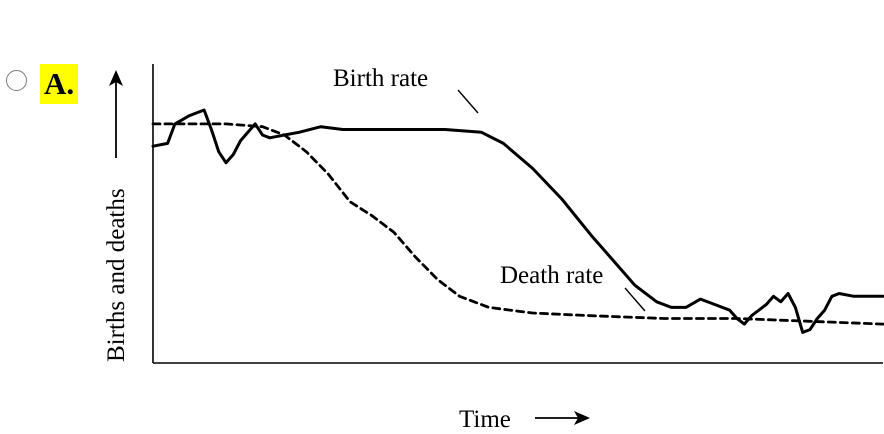 The width and height of the screenshot is (884, 434). Describe the element at coordinates (485, 419) in the screenshot. I see `x-axis-label: Time` at that location.